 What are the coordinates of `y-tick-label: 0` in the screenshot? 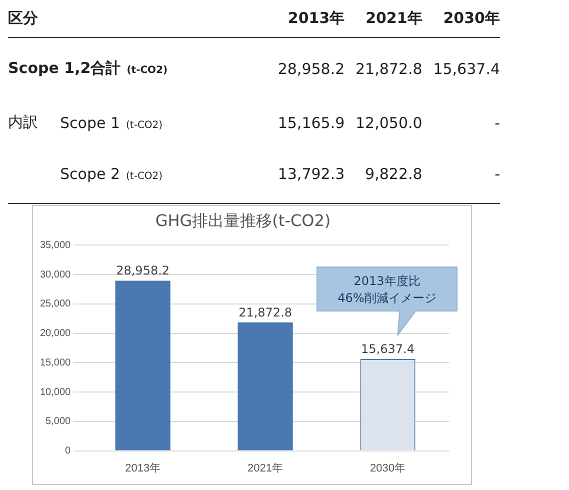 It's located at (68, 451).